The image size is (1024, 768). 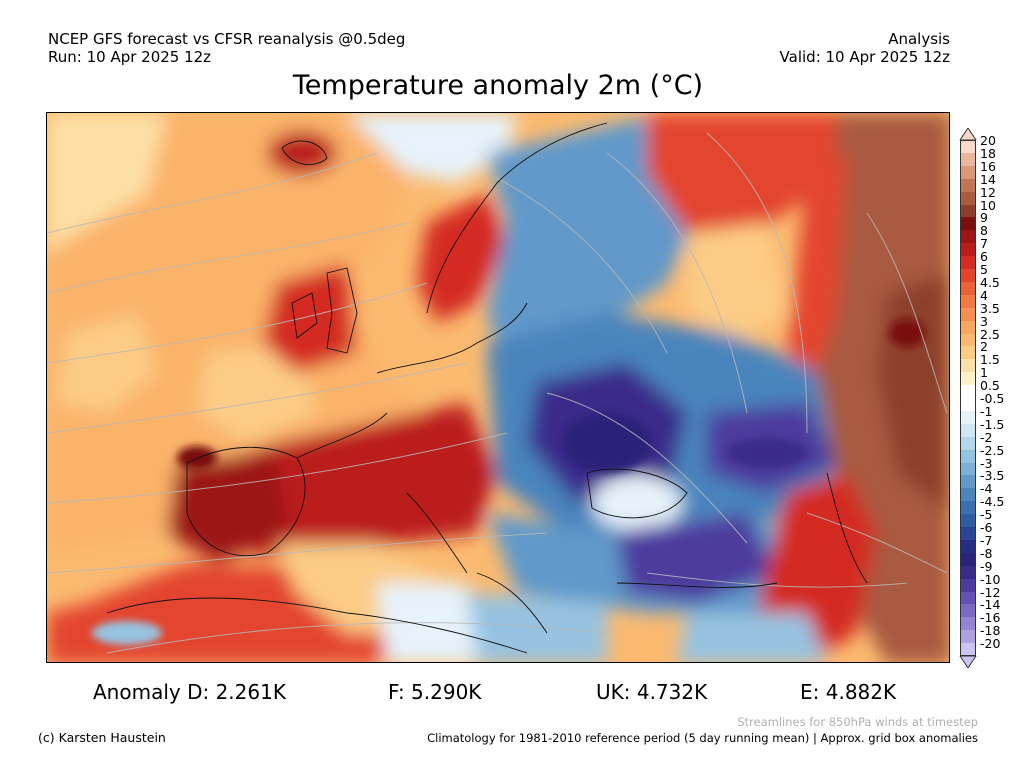 What do you see at coordinates (986, 489) in the screenshot?
I see `legend-label: -4` at bounding box center [986, 489].